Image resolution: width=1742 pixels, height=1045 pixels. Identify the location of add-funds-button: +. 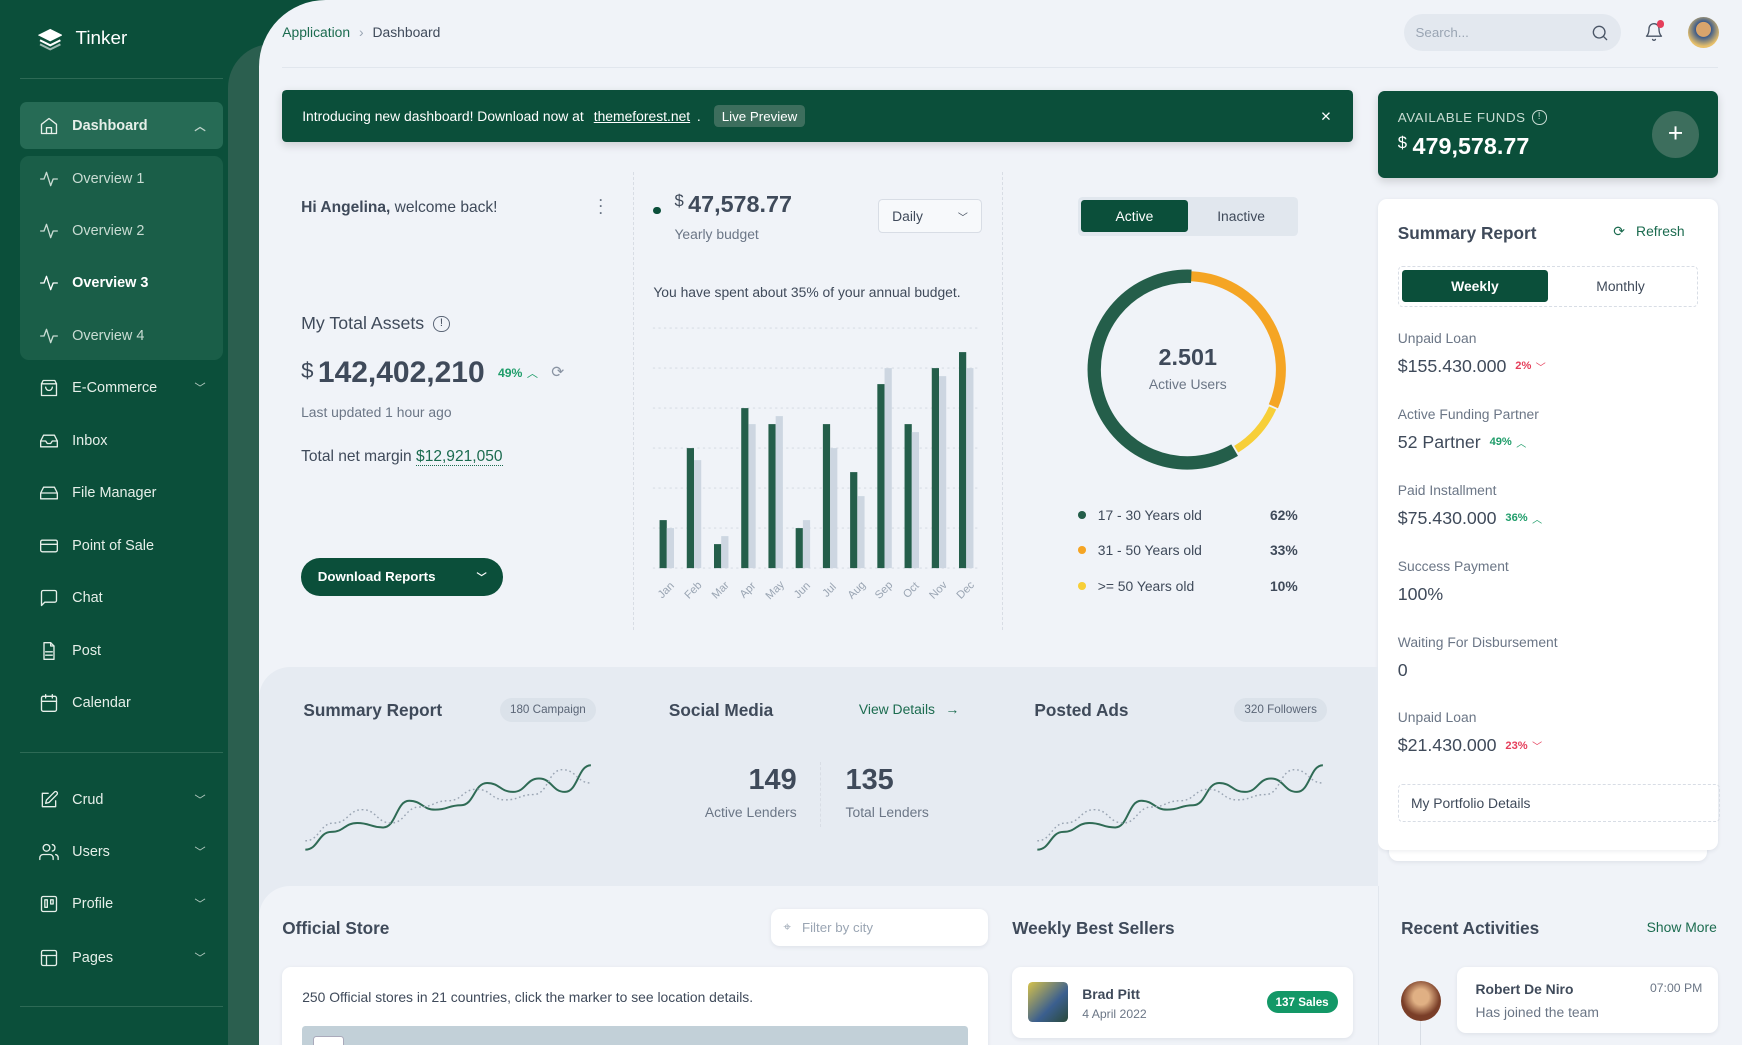
(1675, 134).